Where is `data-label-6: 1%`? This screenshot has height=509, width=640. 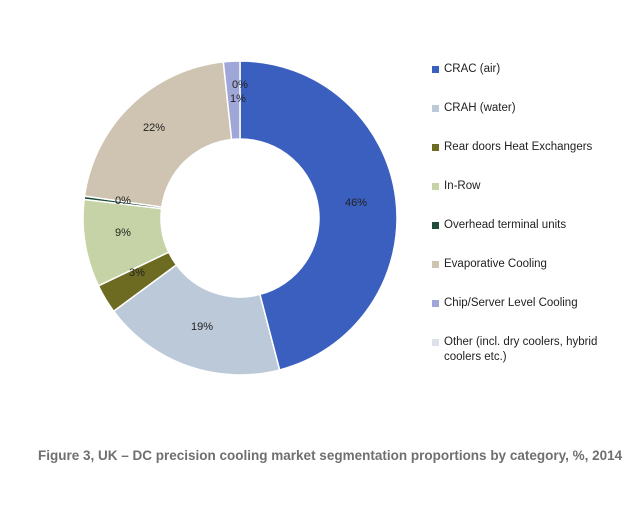
data-label-6: 1% is located at coordinates (238, 99).